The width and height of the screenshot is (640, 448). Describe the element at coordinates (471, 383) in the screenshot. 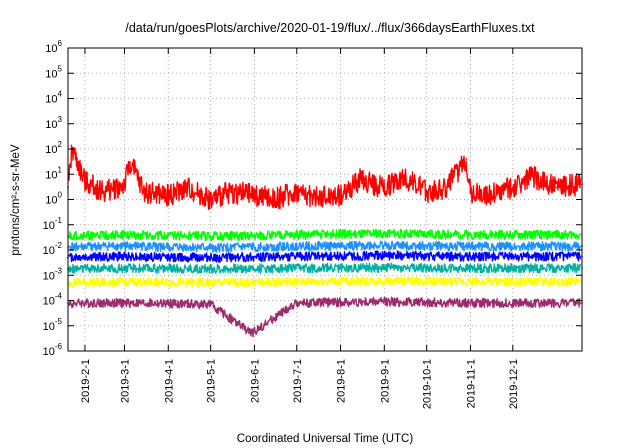

I see `x-tick-label: 2019-11-1` at that location.